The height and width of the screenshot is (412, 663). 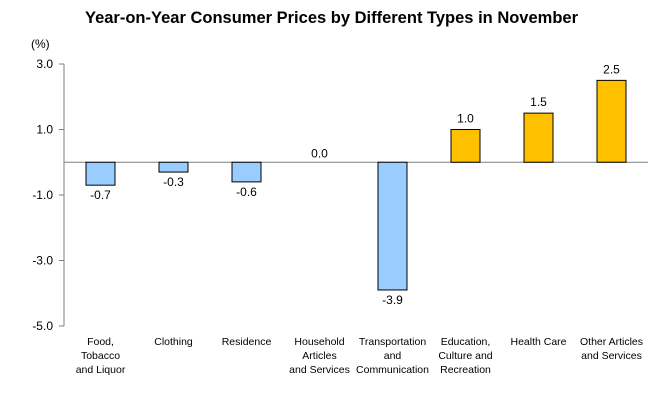 What do you see at coordinates (393, 356) in the screenshot?
I see `x-tick-label: and` at bounding box center [393, 356].